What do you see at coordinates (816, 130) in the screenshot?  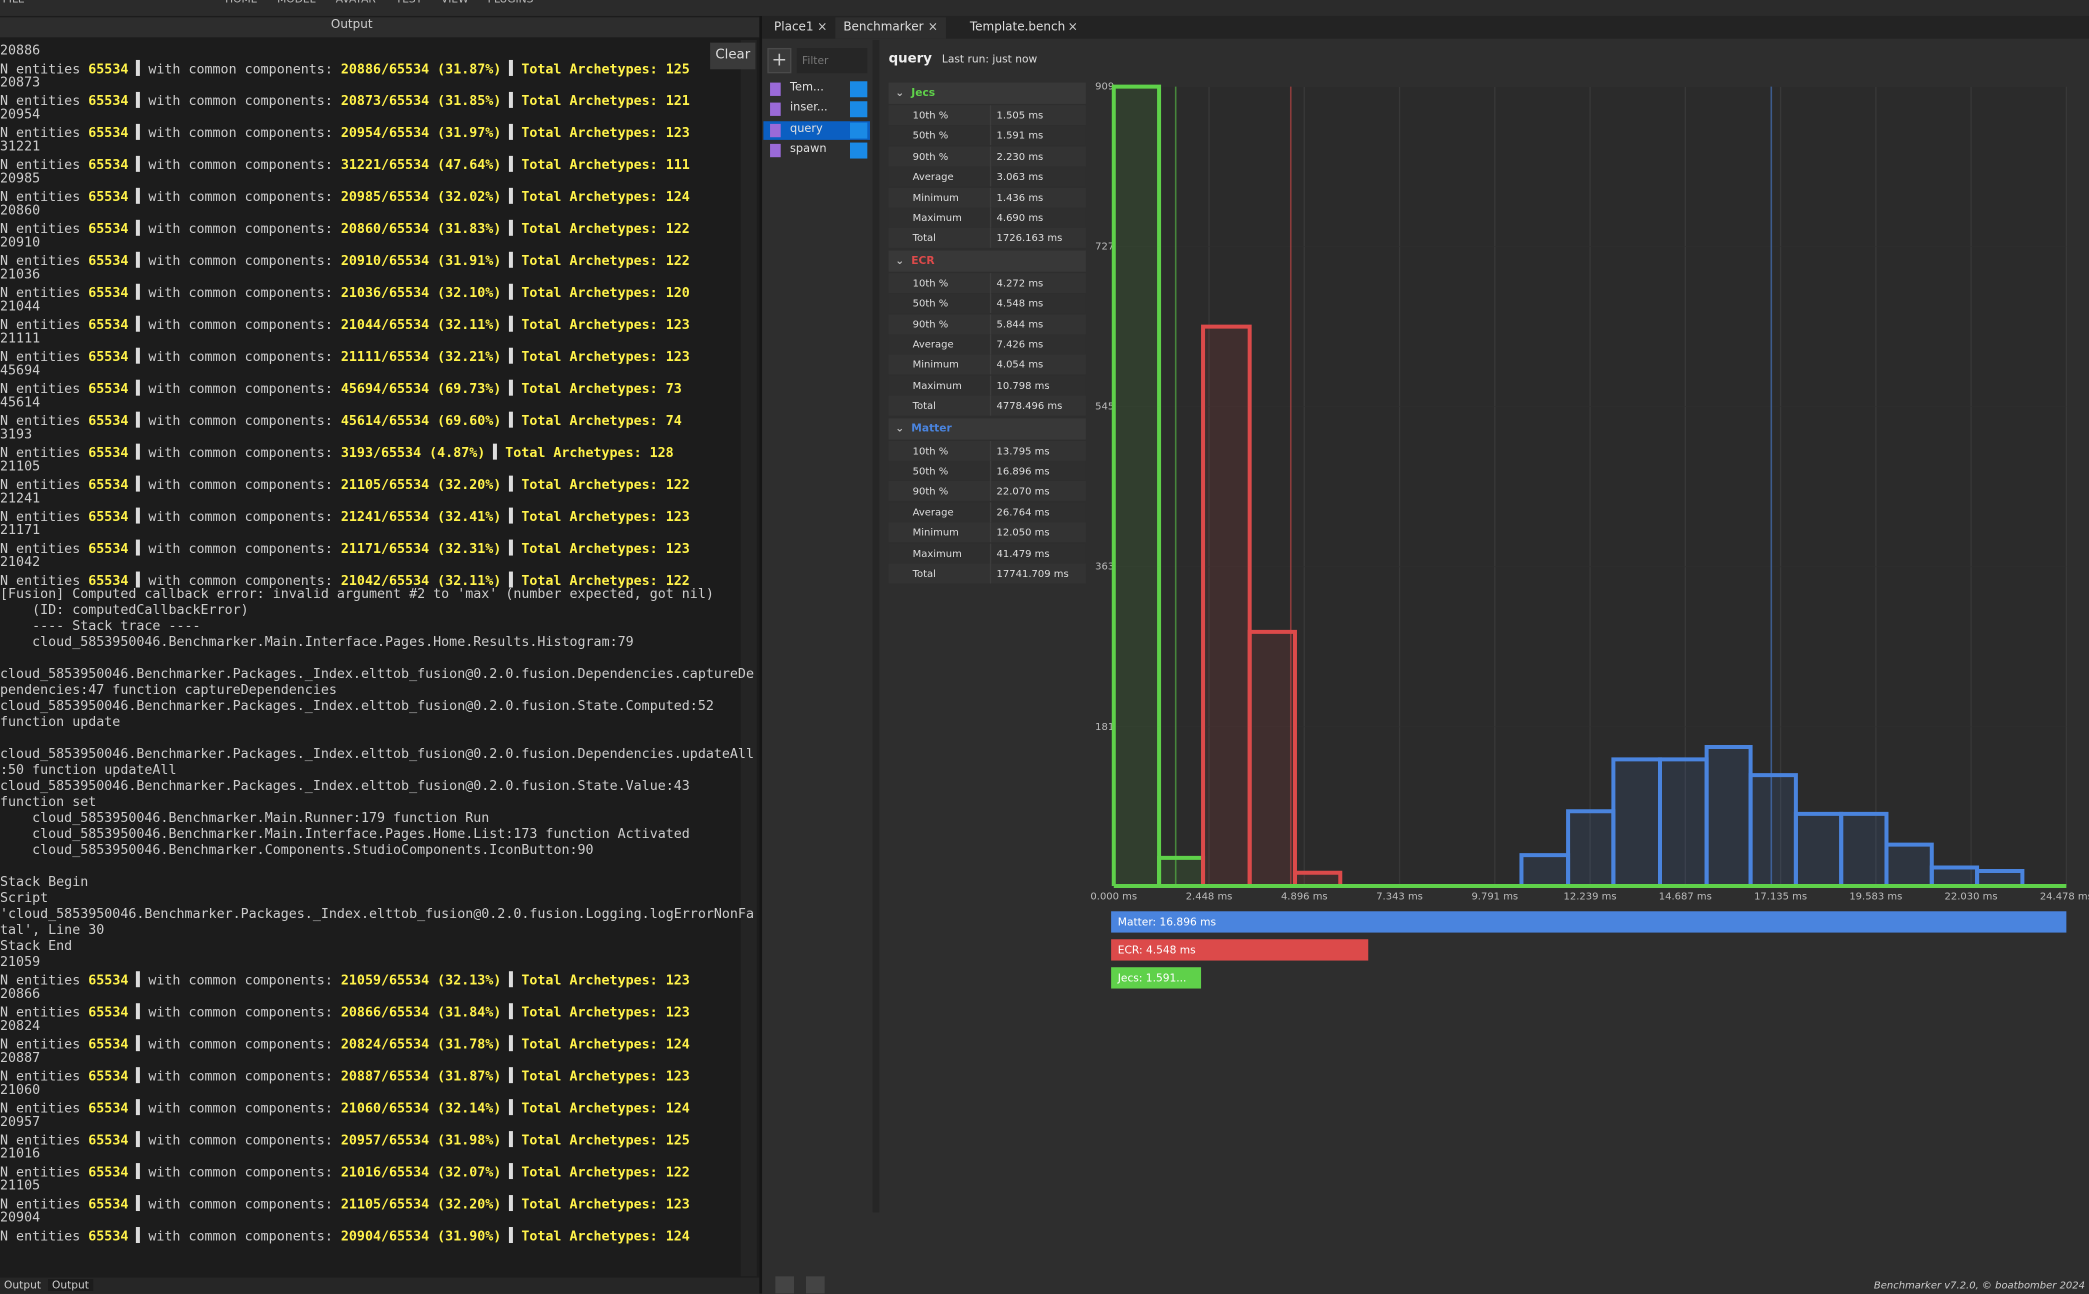 I see `sidebar-item: query` at bounding box center [816, 130].